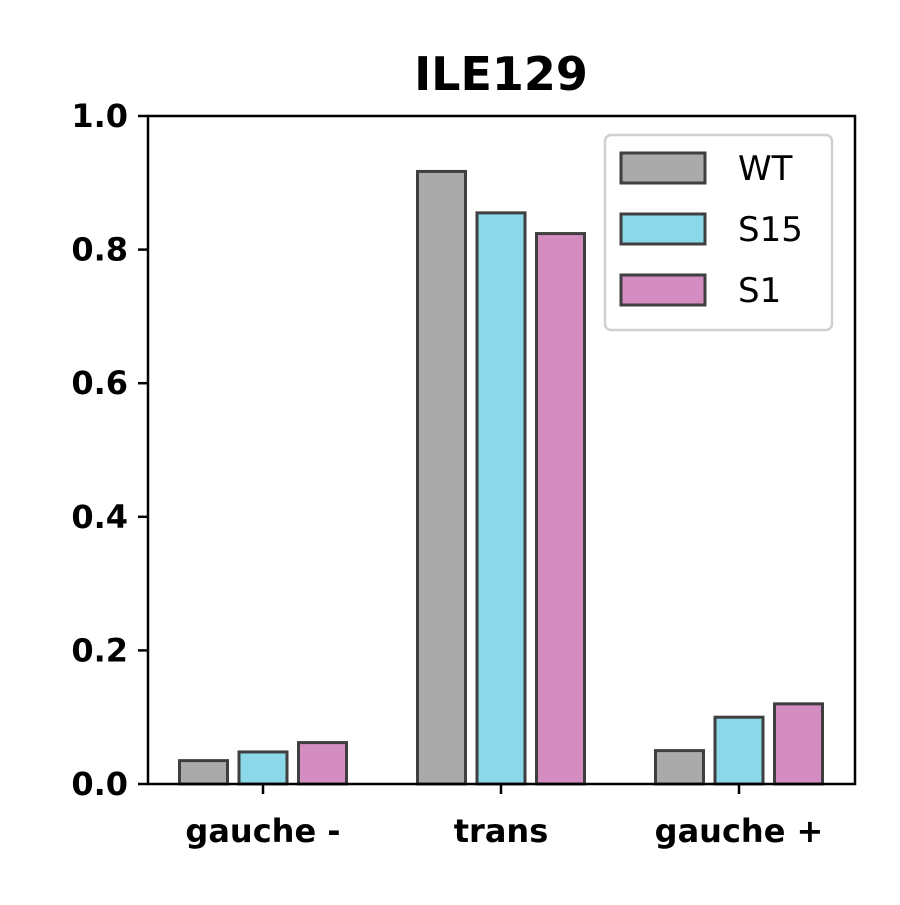 The image size is (900, 905). What do you see at coordinates (99, 383) in the screenshot?
I see `y-tick-label: 0.6` at bounding box center [99, 383].